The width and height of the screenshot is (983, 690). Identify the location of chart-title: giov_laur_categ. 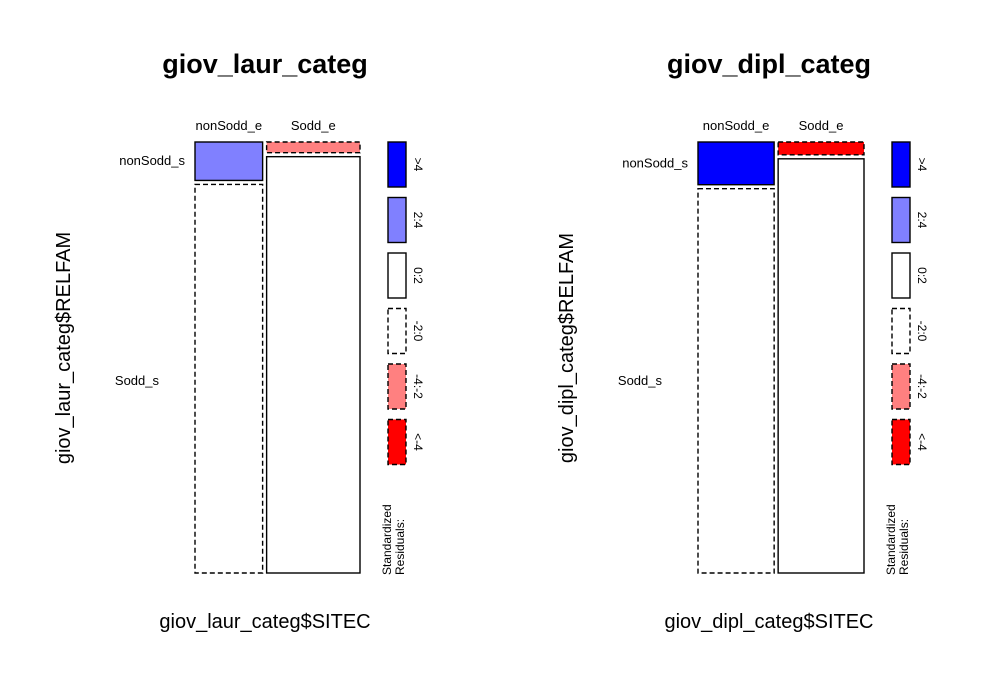
(265, 64).